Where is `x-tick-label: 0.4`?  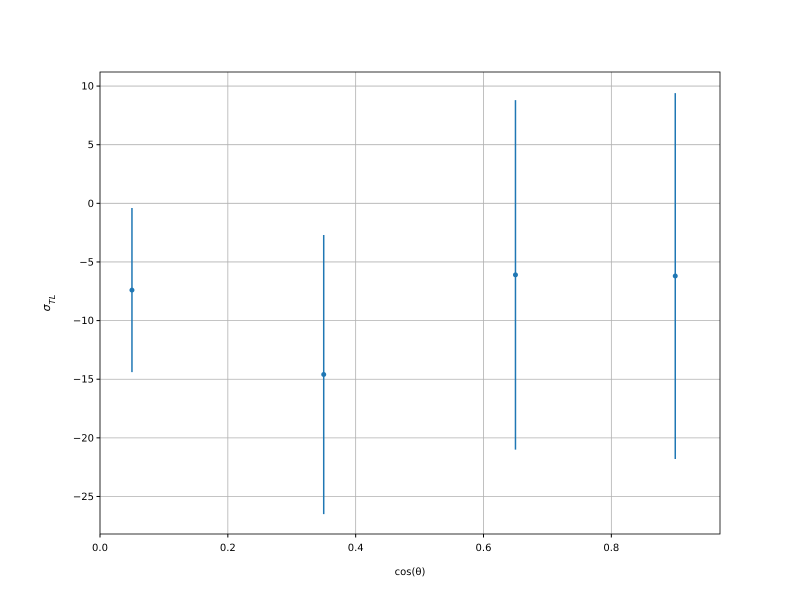
x-tick-label: 0.4 is located at coordinates (356, 548).